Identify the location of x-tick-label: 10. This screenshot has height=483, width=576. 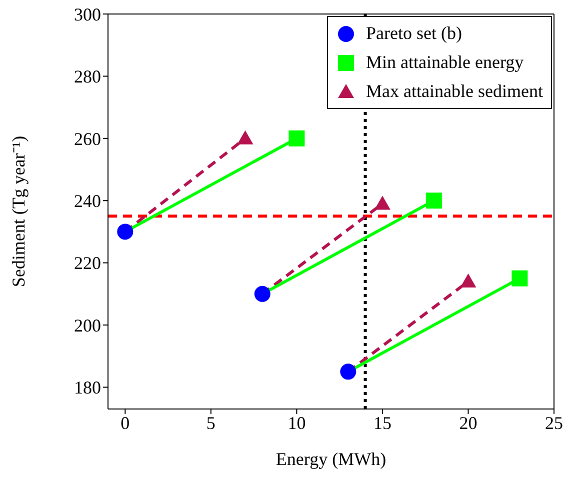
(297, 422).